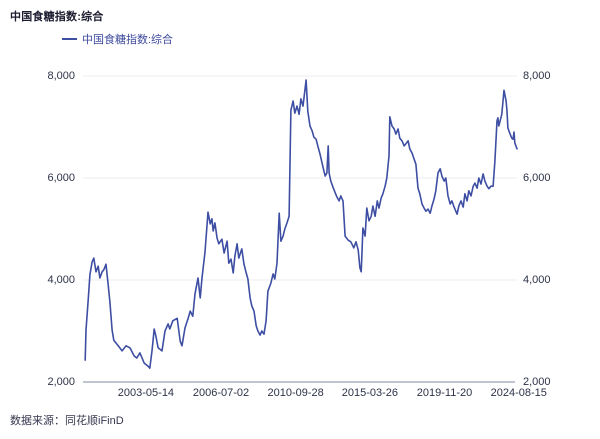  Describe the element at coordinates (295, 393) in the screenshot. I see `x-axis-label: 2010-09-28` at that location.